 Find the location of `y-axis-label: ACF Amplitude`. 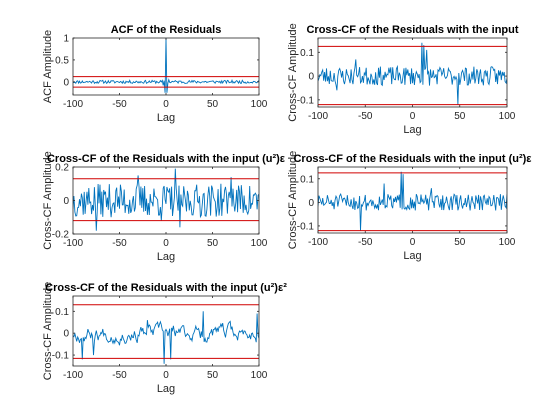

y-axis-label: ACF Amplitude is located at coordinates (48, 66).